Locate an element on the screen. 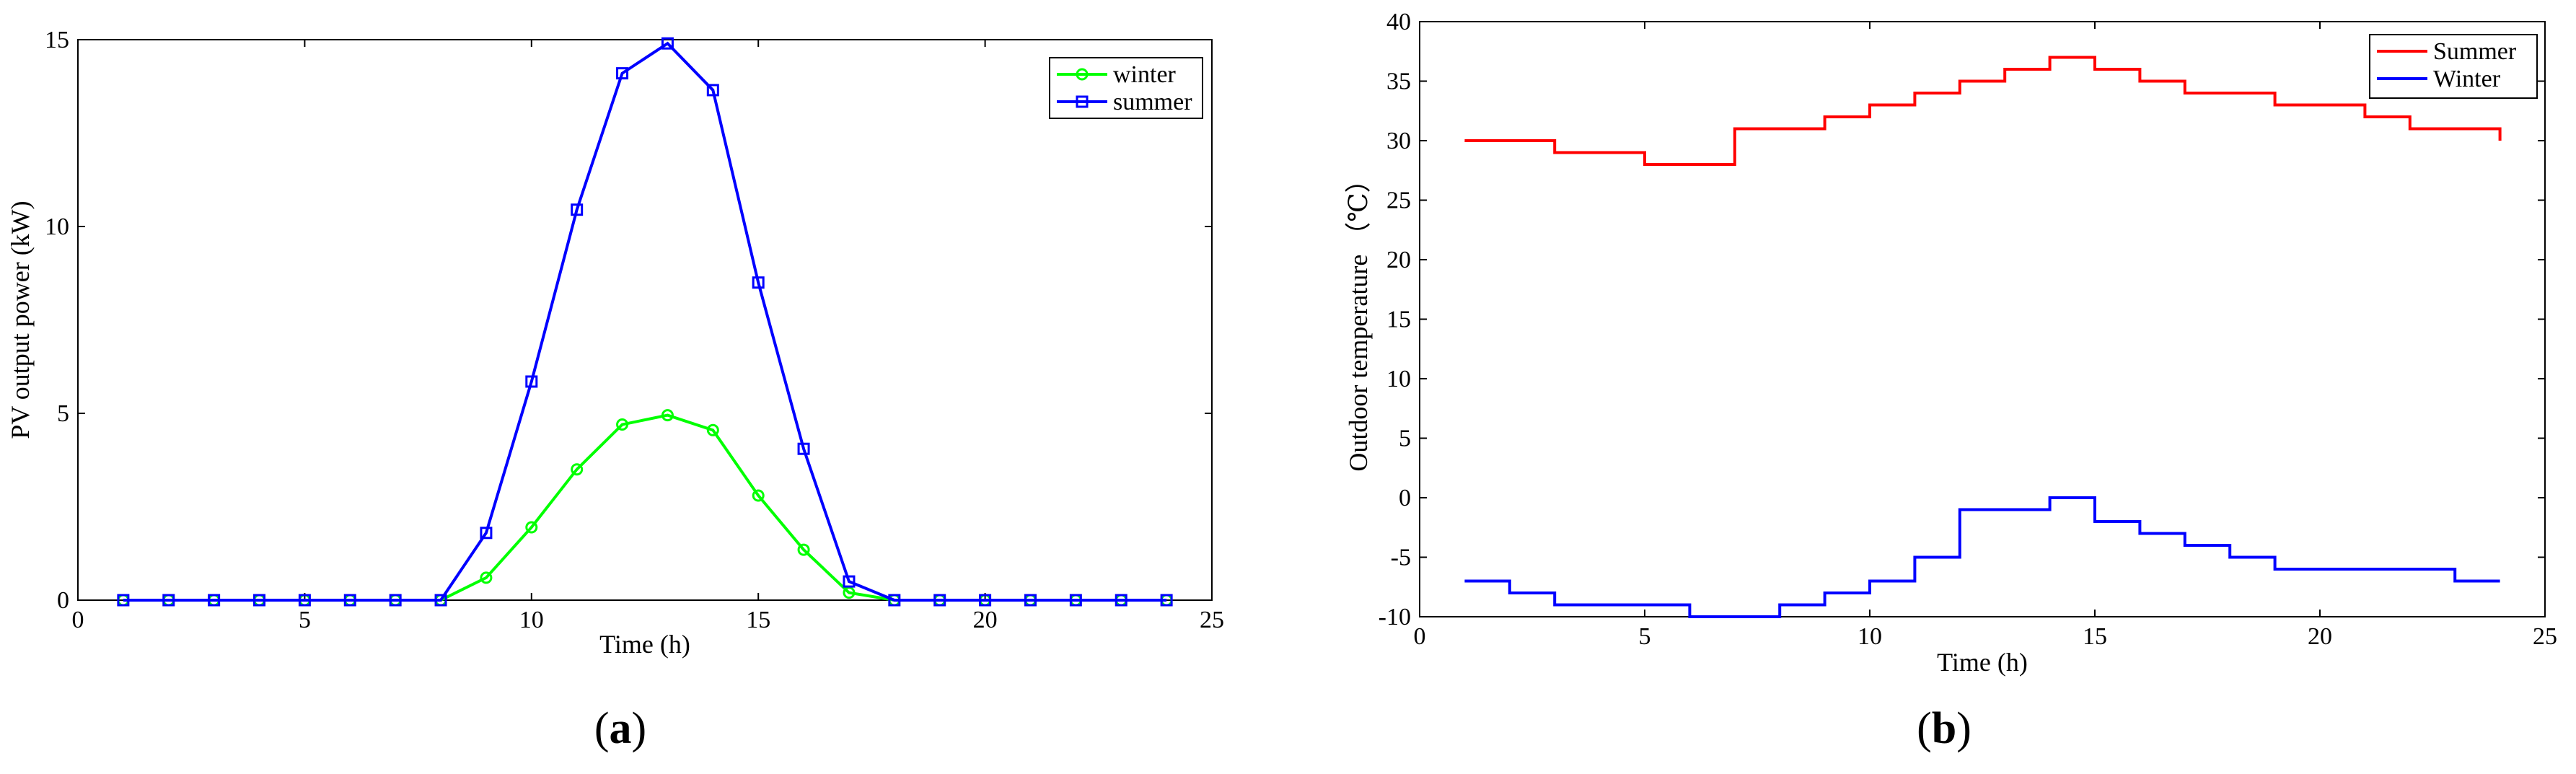  legend-box-a is located at coordinates (1126, 88).